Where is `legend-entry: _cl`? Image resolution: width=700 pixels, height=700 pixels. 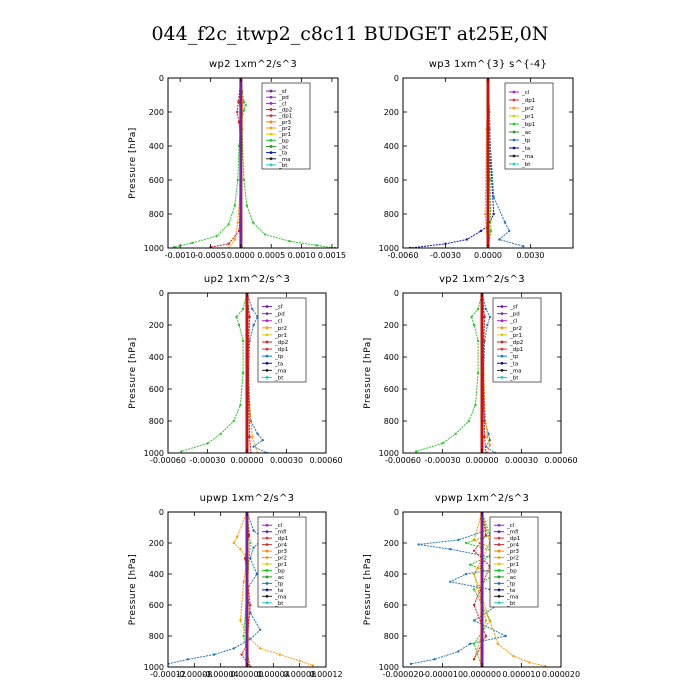
legend-entry: _cl is located at coordinates (513, 322).